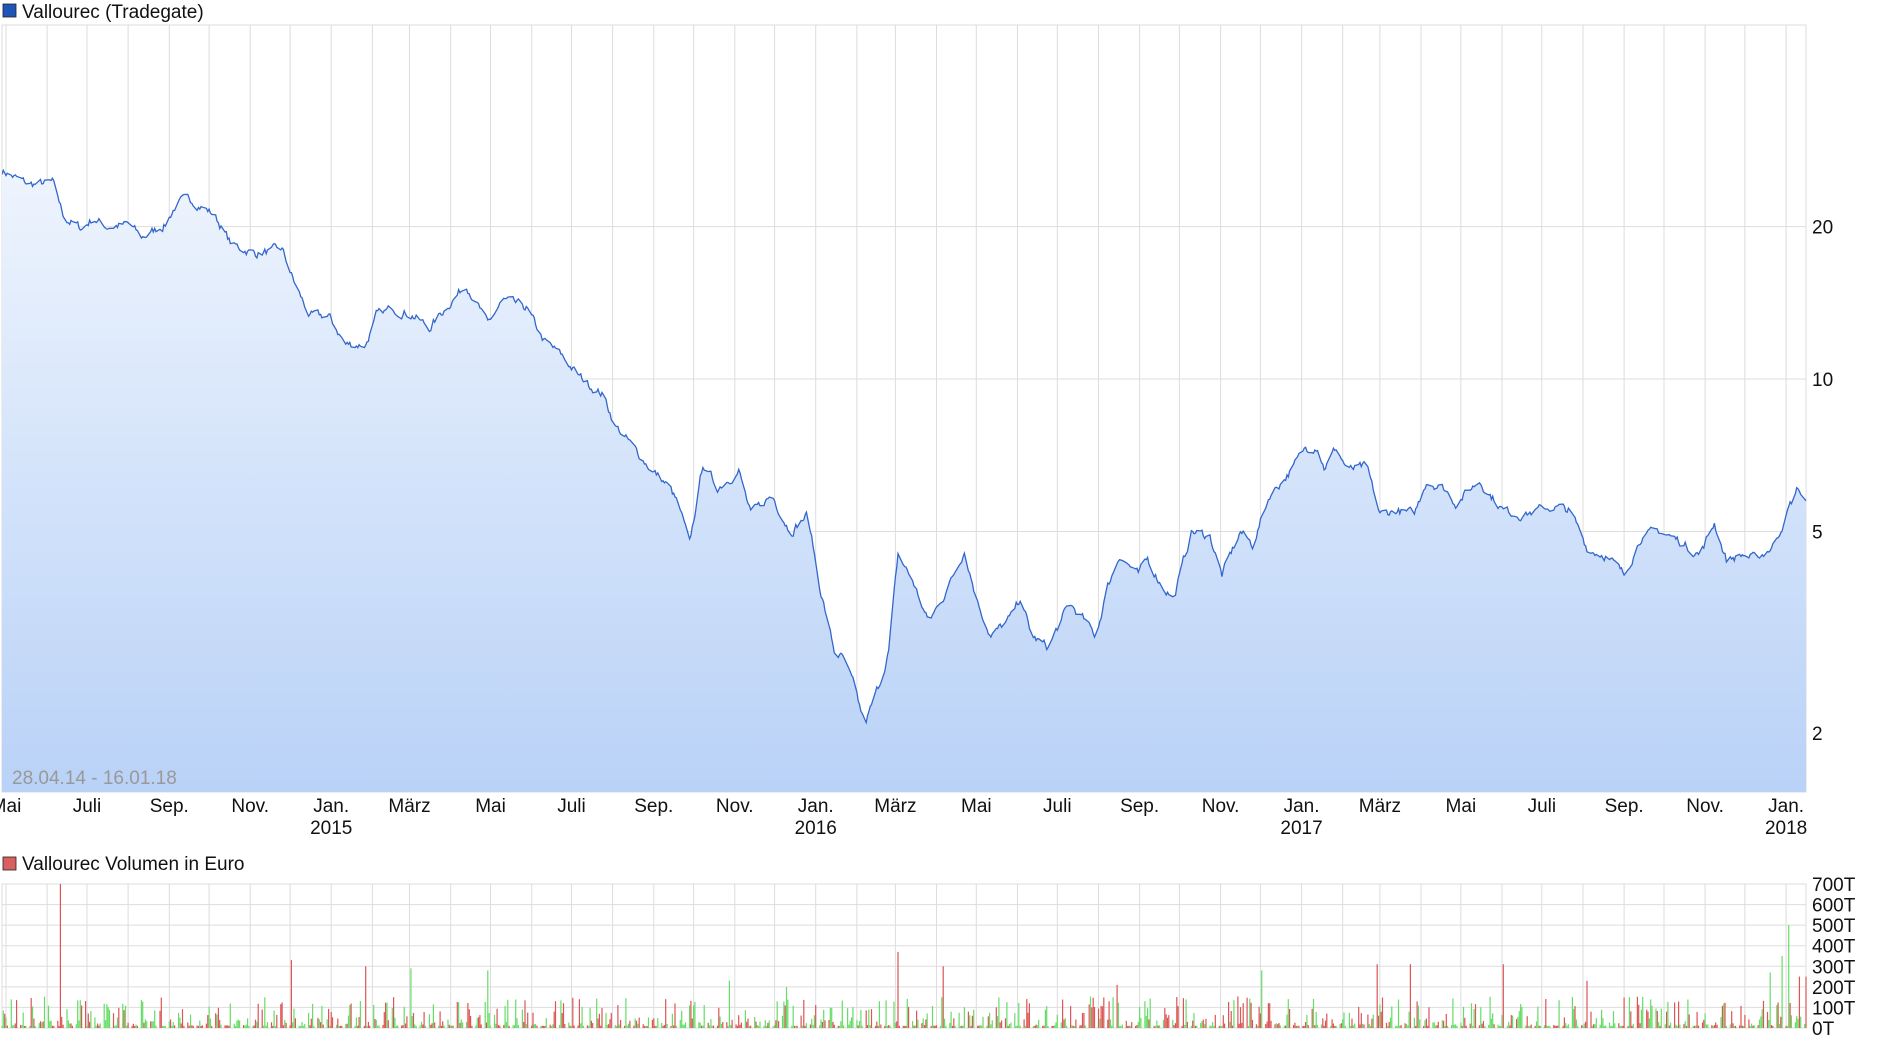 Image resolution: width=1880 pixels, height=1054 pixels. Describe the element at coordinates (1823, 1029) in the screenshot. I see `volume-tick-label: 0T` at that location.